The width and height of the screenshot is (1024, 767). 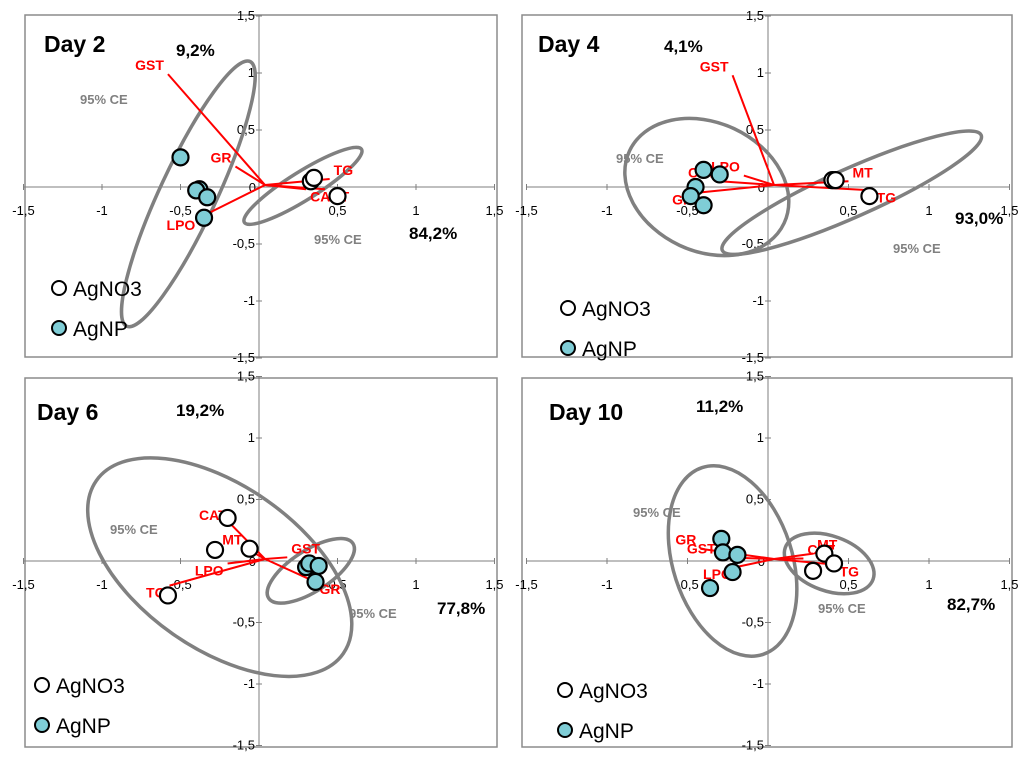 What do you see at coordinates (433, 233) in the screenshot?
I see `x-variance-label: 84,2%` at bounding box center [433, 233].